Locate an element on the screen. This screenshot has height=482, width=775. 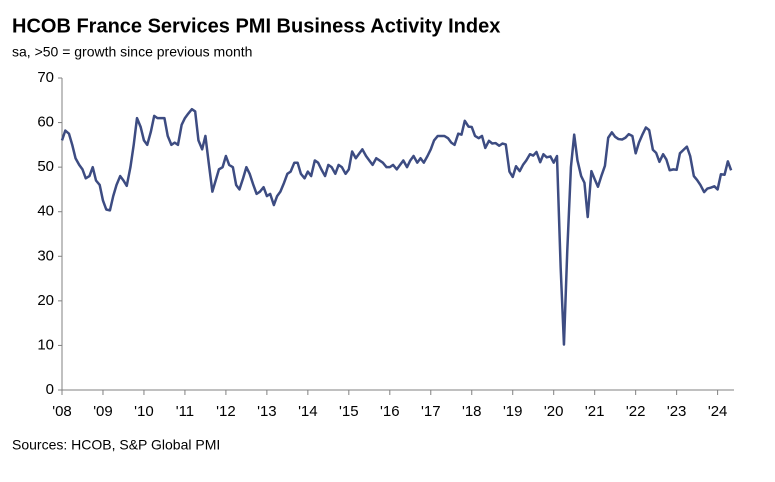
x-tick-label: '17 is located at coordinates (431, 411).